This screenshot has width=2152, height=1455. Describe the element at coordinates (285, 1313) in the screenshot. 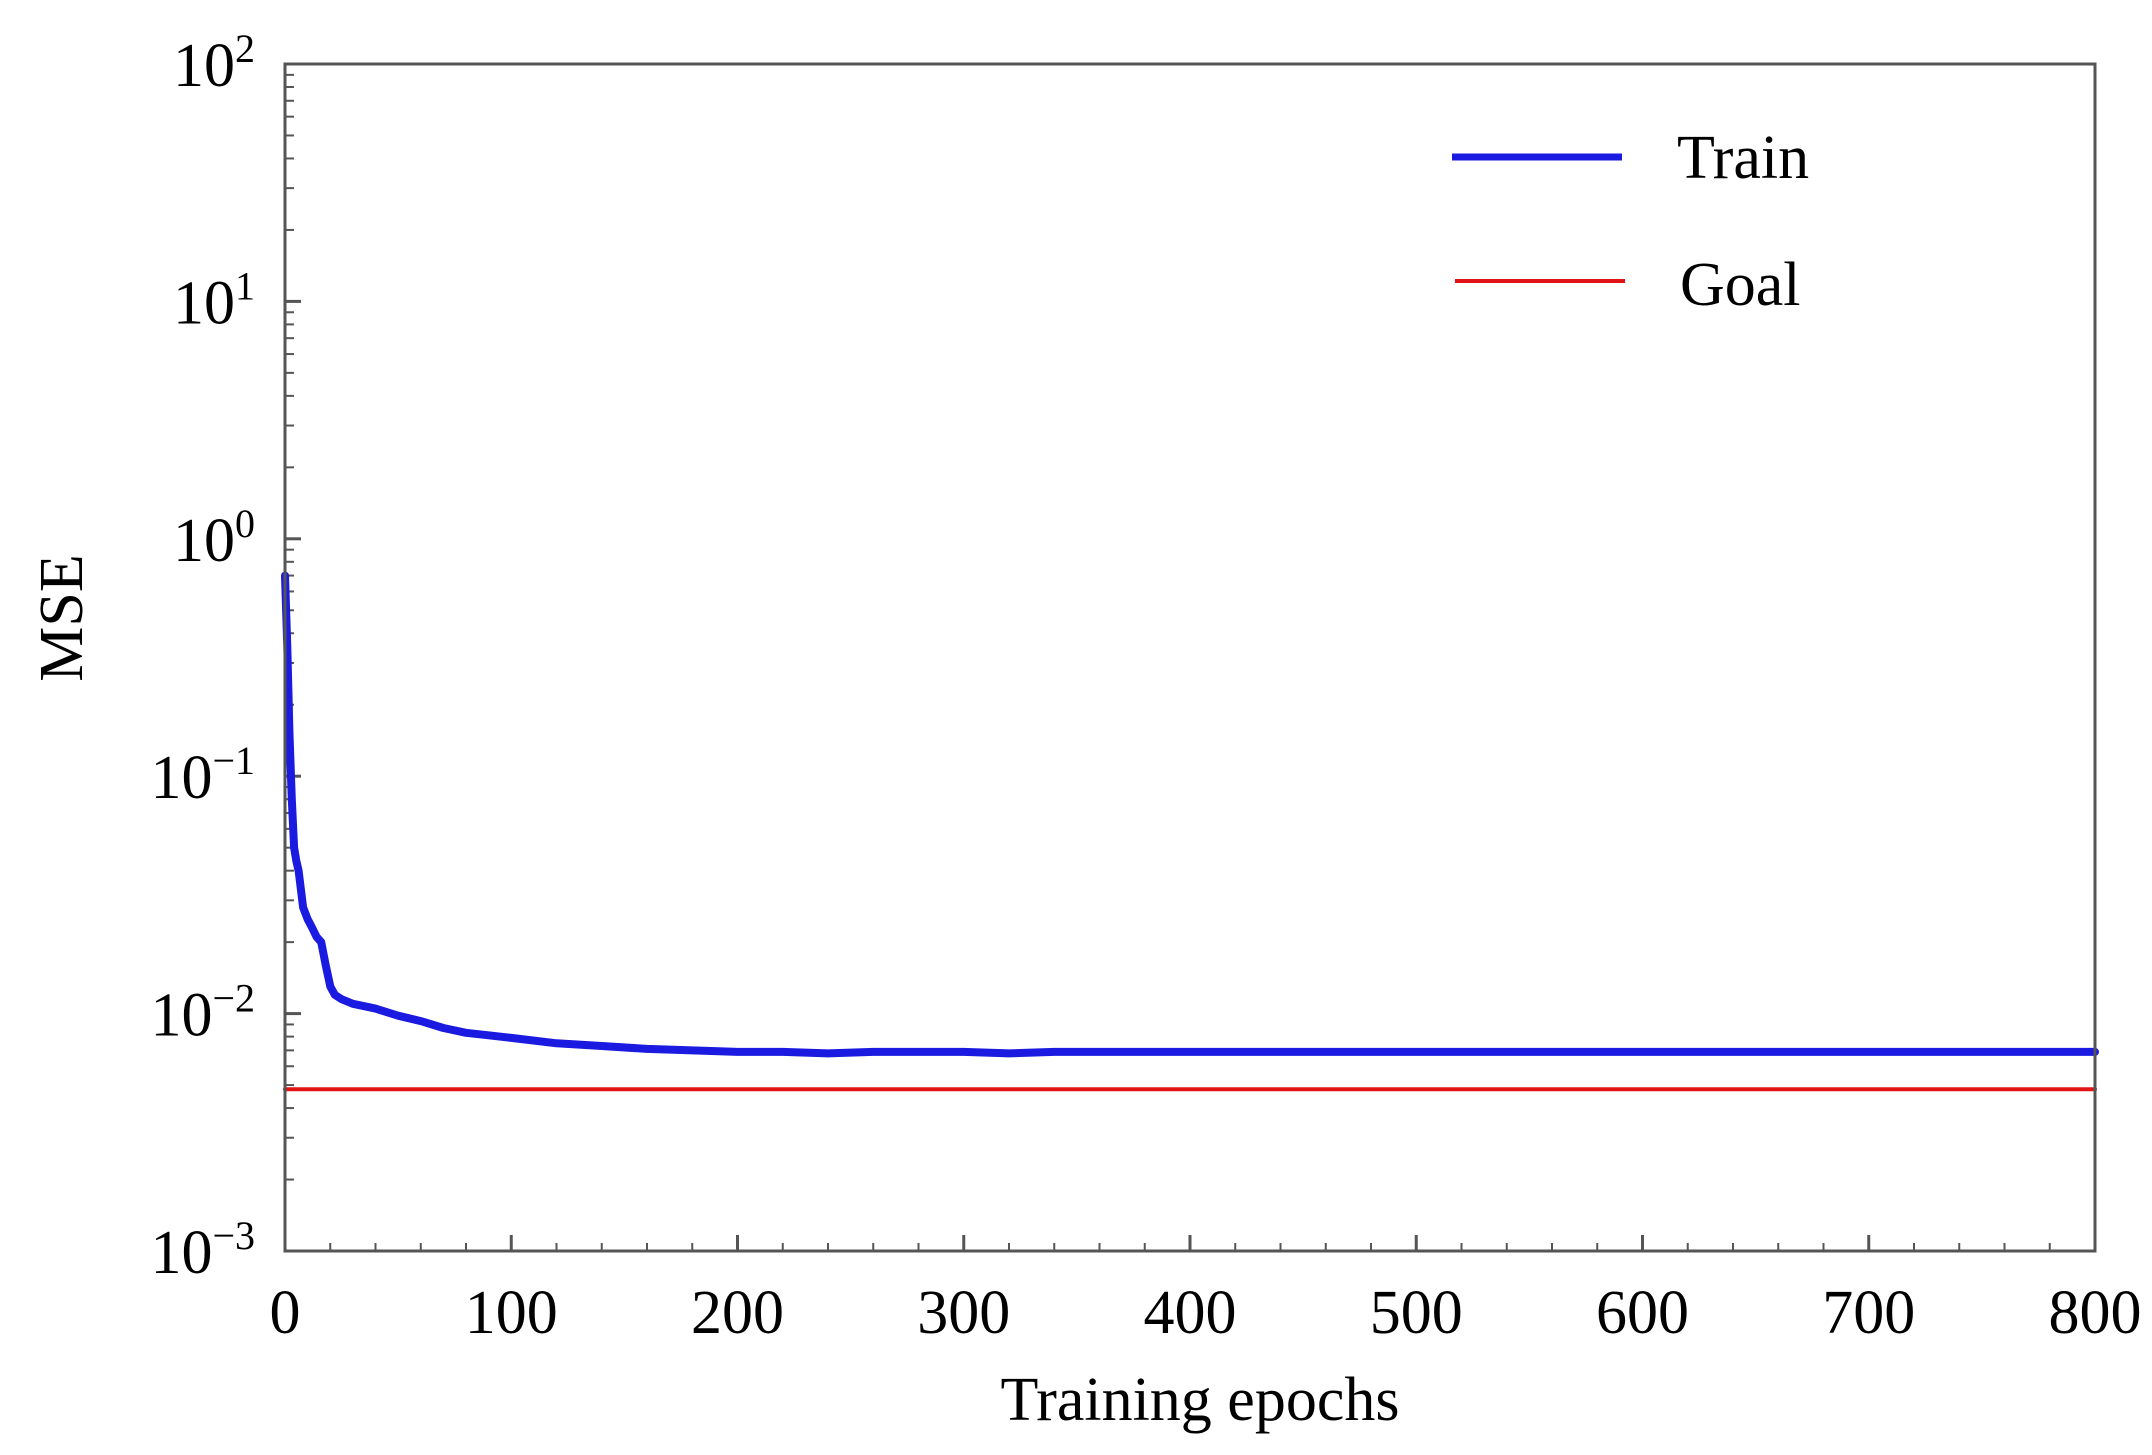

I see `x-tick-label-0: 0` at that location.